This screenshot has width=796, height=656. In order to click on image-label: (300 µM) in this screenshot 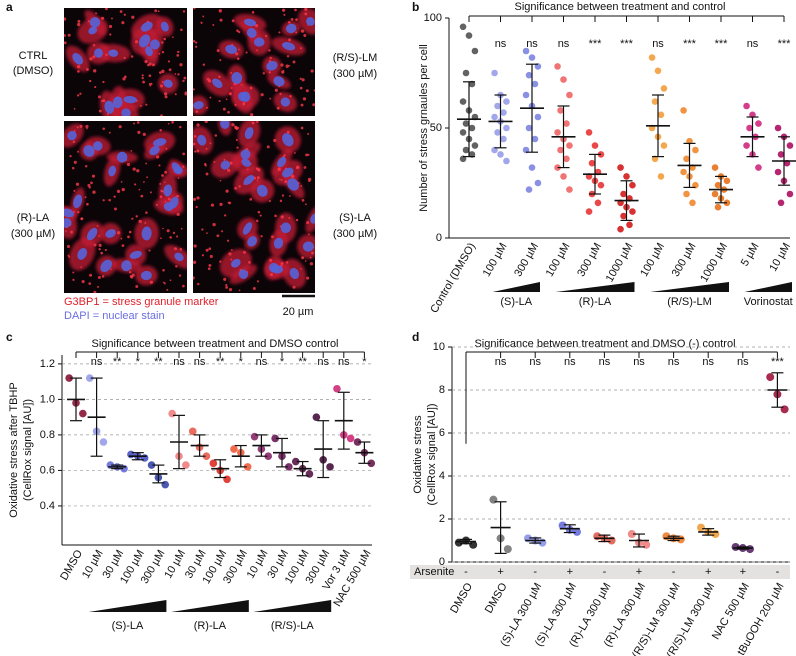, I will do `click(33, 234)`.